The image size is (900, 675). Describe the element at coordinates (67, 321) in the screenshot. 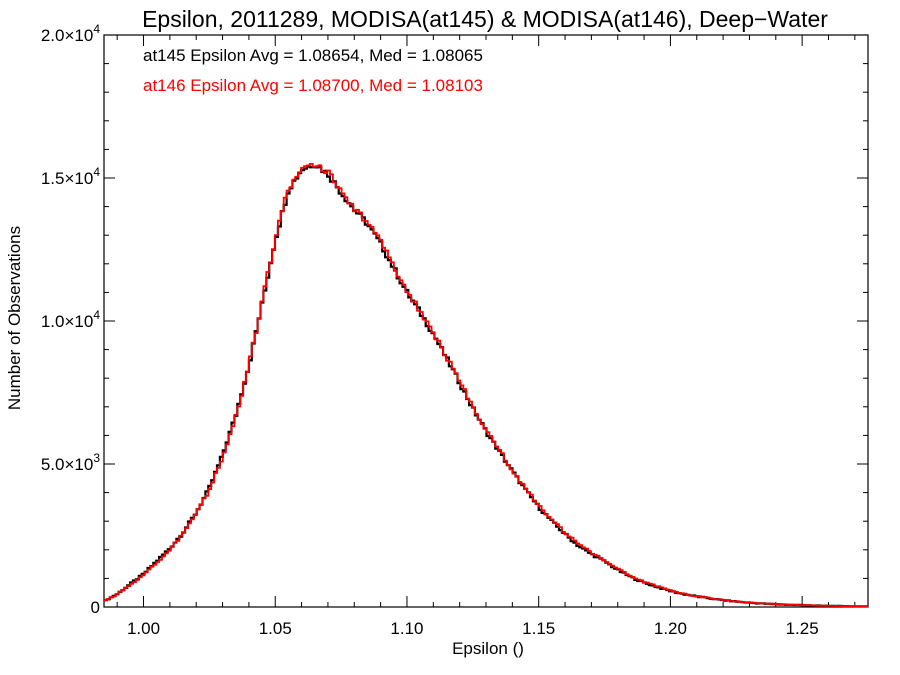

I see `y-tick-mantissa: 1.0×10` at that location.